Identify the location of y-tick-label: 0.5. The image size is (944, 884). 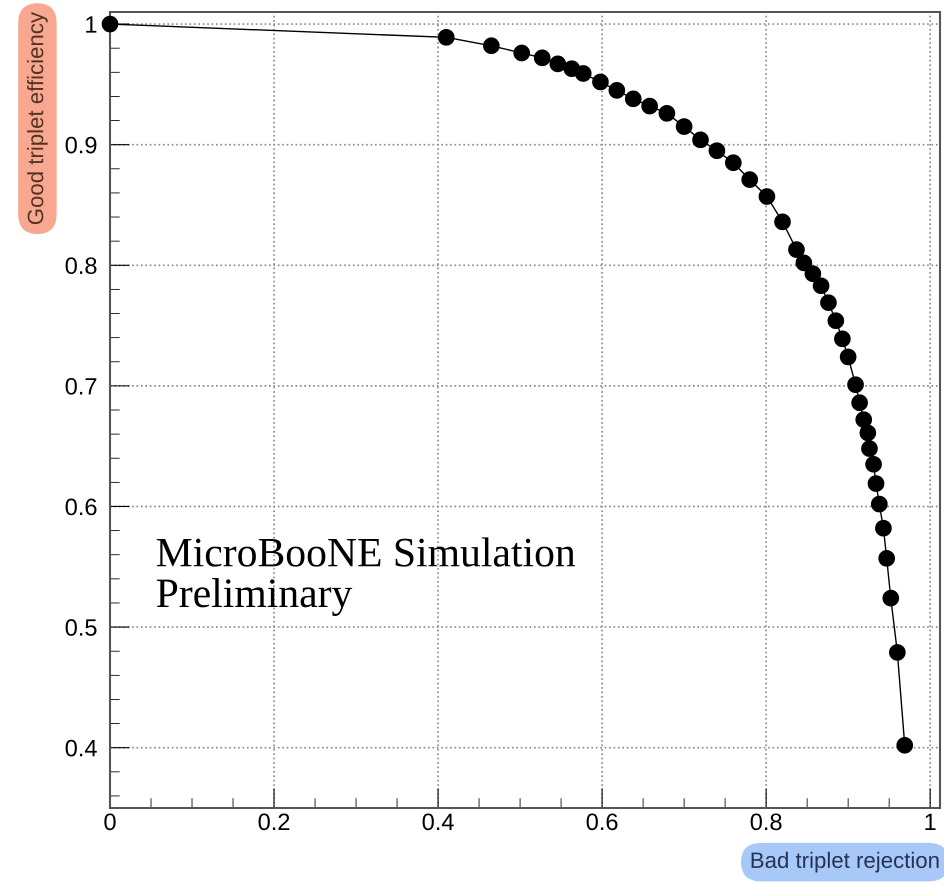
(81, 627).